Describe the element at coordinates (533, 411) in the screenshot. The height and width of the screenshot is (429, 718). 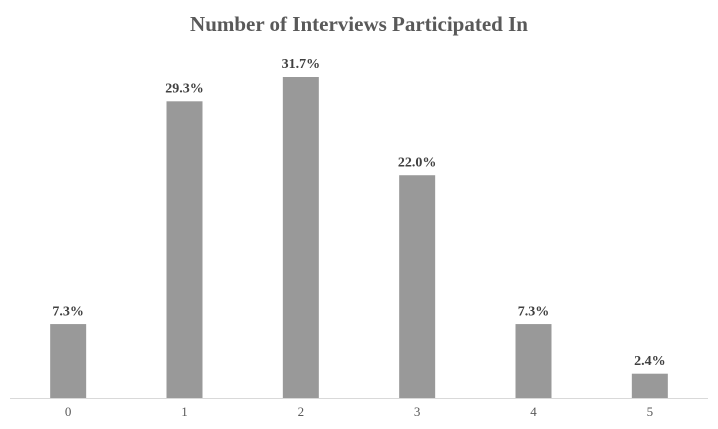
I see `x-tick-label: 4` at that location.